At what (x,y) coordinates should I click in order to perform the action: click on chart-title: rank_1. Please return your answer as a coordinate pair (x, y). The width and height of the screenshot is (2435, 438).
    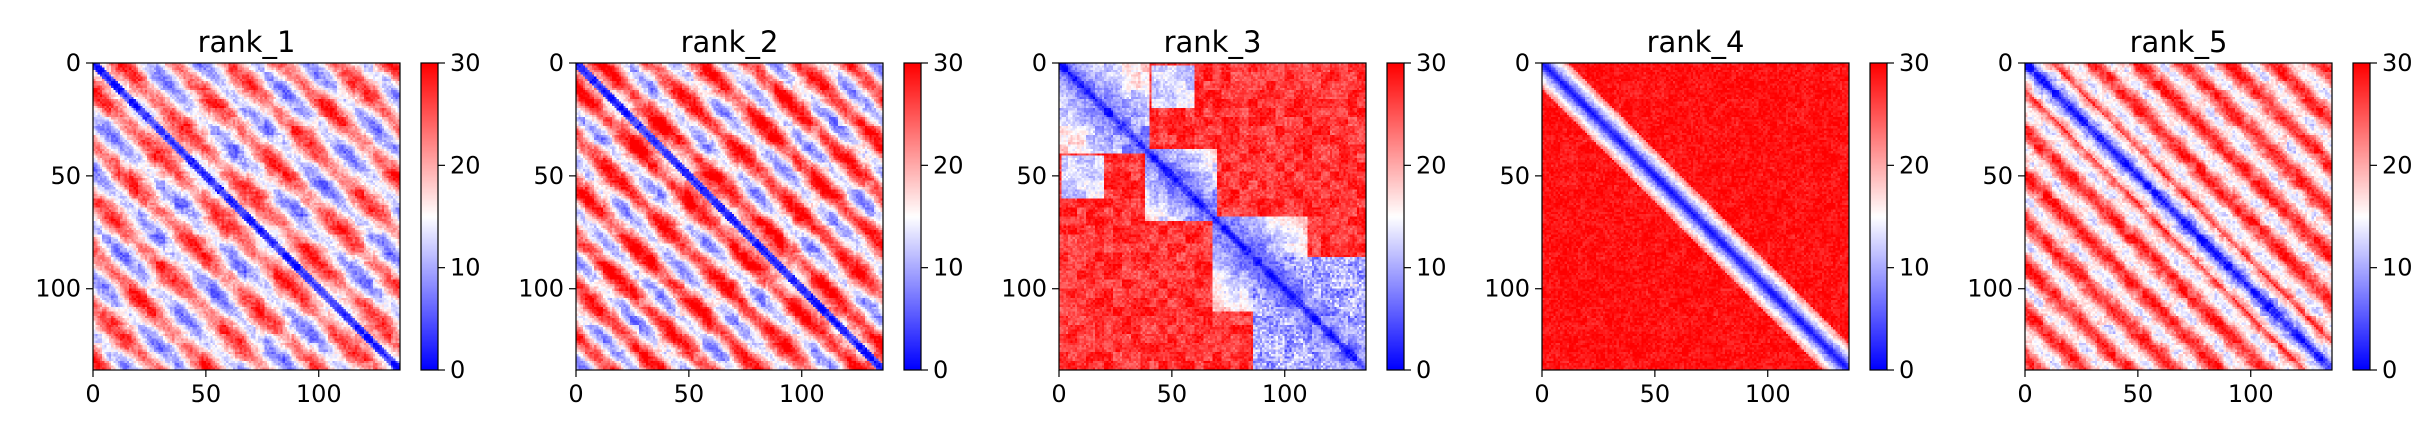
    Looking at the image, I should click on (247, 42).